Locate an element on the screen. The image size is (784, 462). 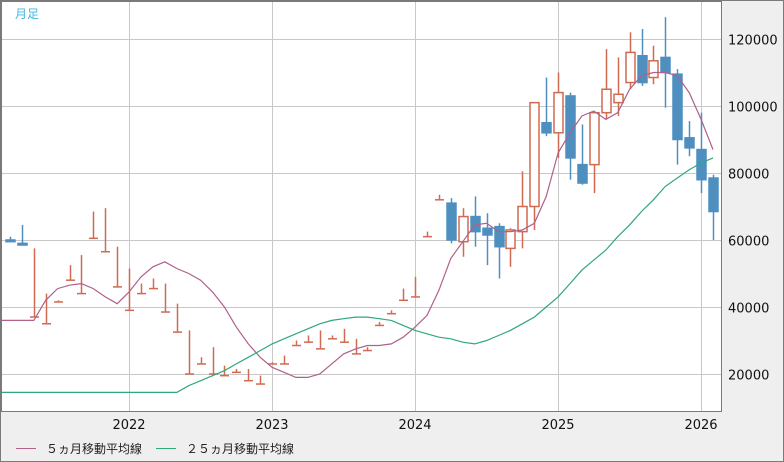
y-tick-label: 40000 is located at coordinates (748, 309).